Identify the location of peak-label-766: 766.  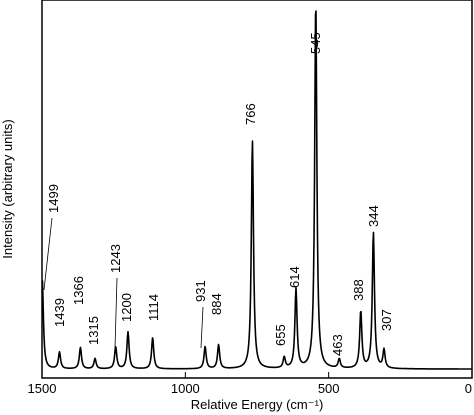
(250, 114).